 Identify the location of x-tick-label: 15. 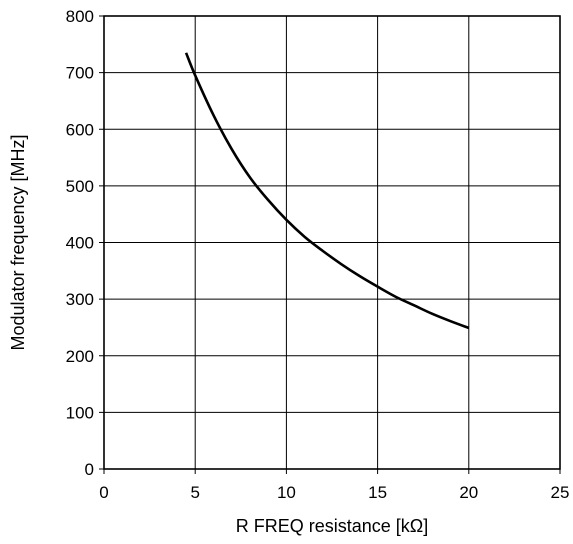
(377, 492).